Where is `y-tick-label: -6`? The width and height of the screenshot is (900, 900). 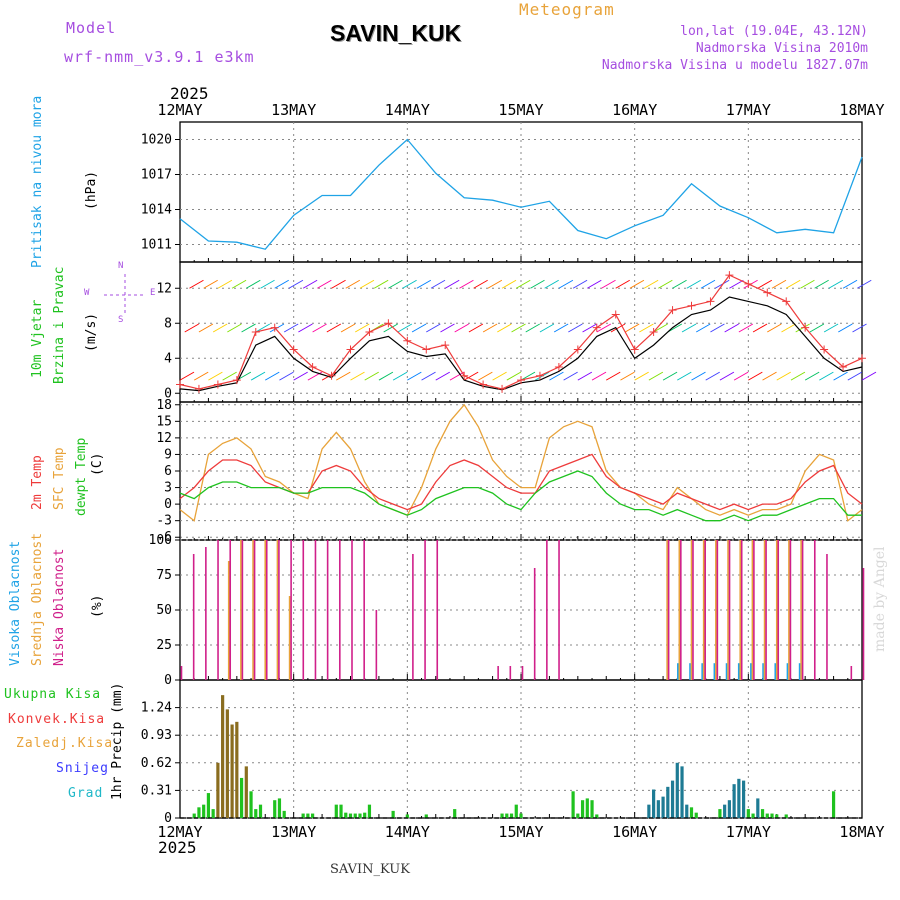
y-tick-label: -6 is located at coordinates (164, 537).